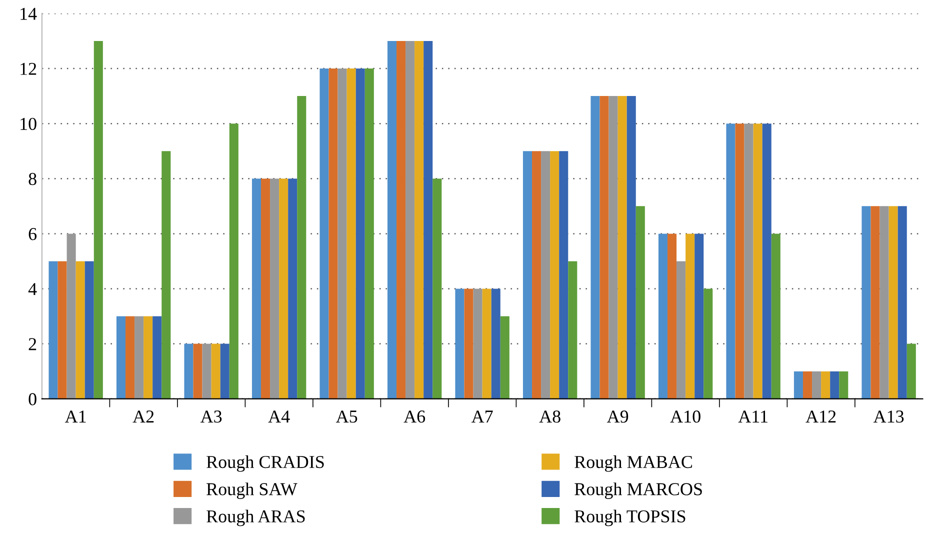 This screenshot has height=539, width=932. Describe the element at coordinates (265, 463) in the screenshot. I see `legend-label: Rough CRADIS` at that location.